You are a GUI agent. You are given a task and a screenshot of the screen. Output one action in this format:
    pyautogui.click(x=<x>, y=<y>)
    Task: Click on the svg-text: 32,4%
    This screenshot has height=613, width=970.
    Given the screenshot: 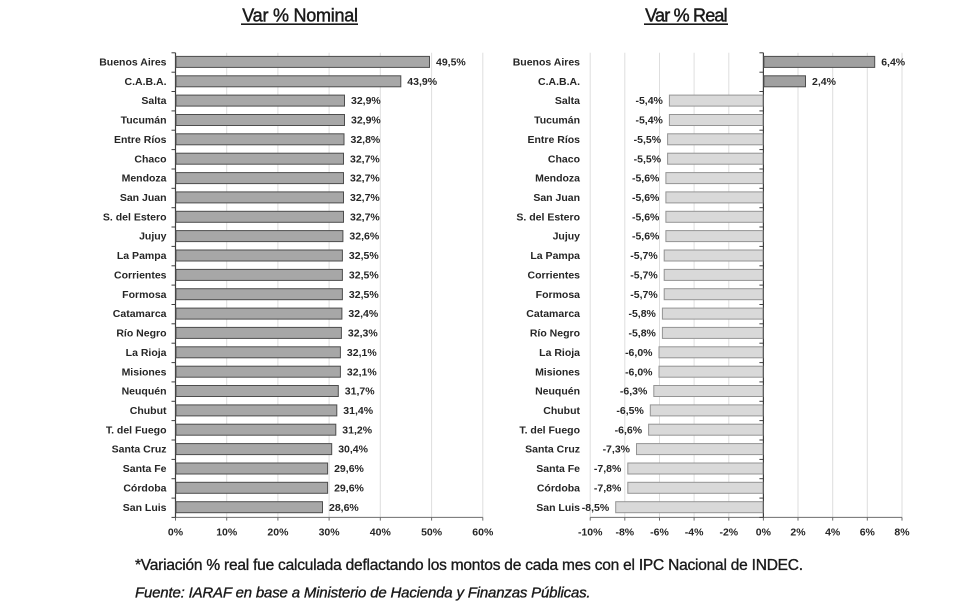 What is the action you would take?
    pyautogui.click(x=363, y=314)
    